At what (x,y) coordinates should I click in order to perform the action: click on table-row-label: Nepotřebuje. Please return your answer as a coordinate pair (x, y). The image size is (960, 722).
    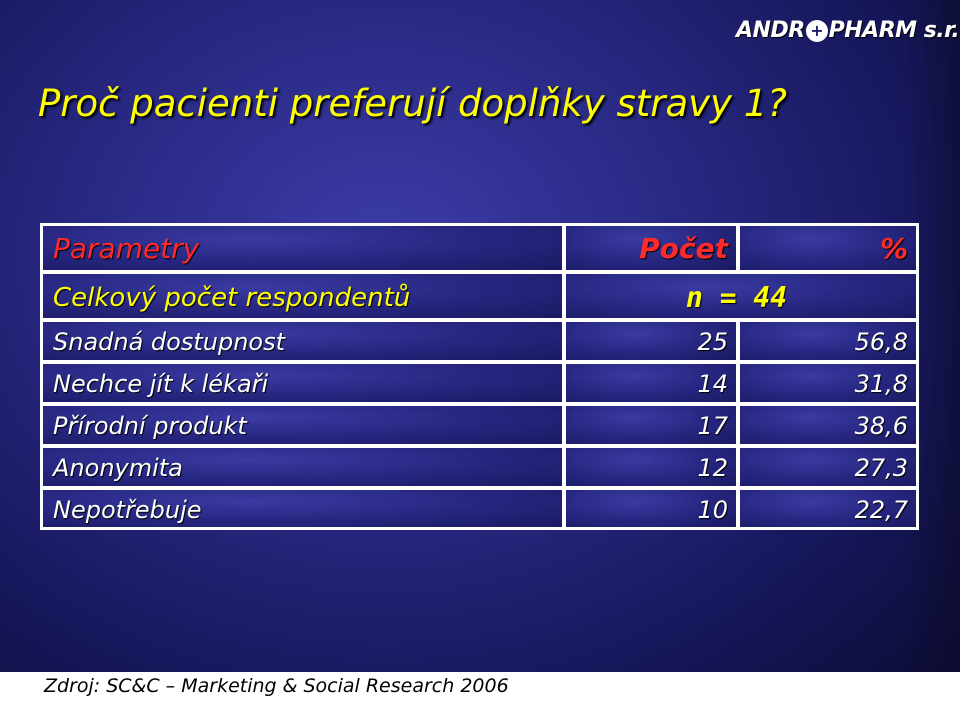
    Looking at the image, I should click on (302, 508).